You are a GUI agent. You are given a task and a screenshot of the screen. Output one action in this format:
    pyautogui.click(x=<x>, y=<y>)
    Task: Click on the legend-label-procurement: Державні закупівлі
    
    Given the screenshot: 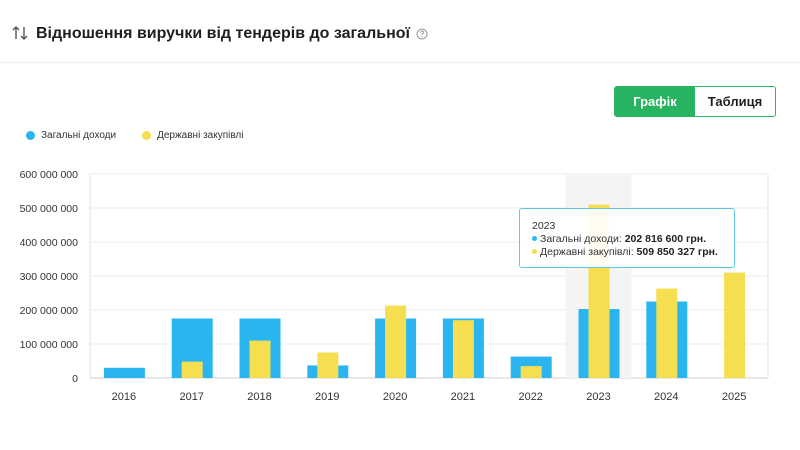 What is the action you would take?
    pyautogui.click(x=200, y=135)
    